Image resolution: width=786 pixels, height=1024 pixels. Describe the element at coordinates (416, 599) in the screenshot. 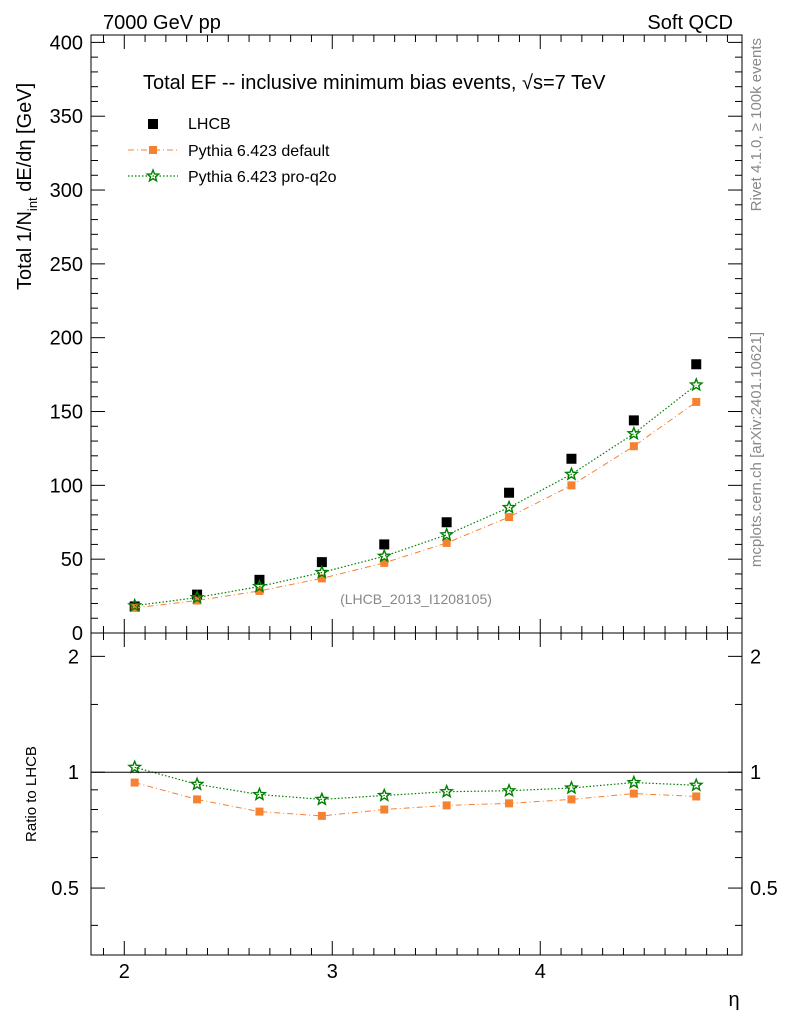

I see `analysis-tag: (LHCB_2013_I1208105)` at that location.